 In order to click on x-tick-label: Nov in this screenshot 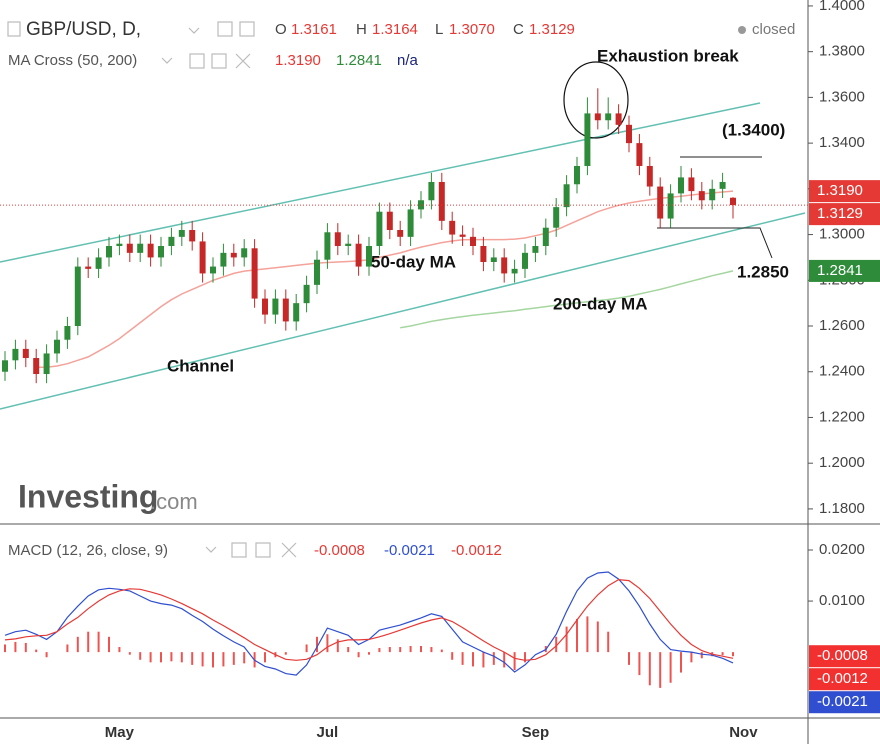, I will do `click(743, 732)`.